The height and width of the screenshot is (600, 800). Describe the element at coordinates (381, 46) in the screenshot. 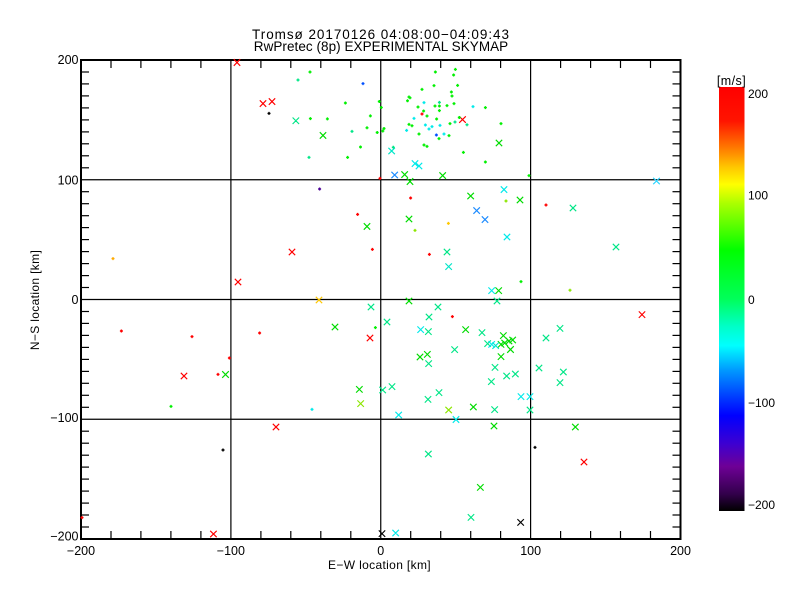

I see `svg-text:RwPretec (8p) EXPERIMENTAL SKY: RwPretec (8p) EXPERIMENTAL SKYMAP` at that location.